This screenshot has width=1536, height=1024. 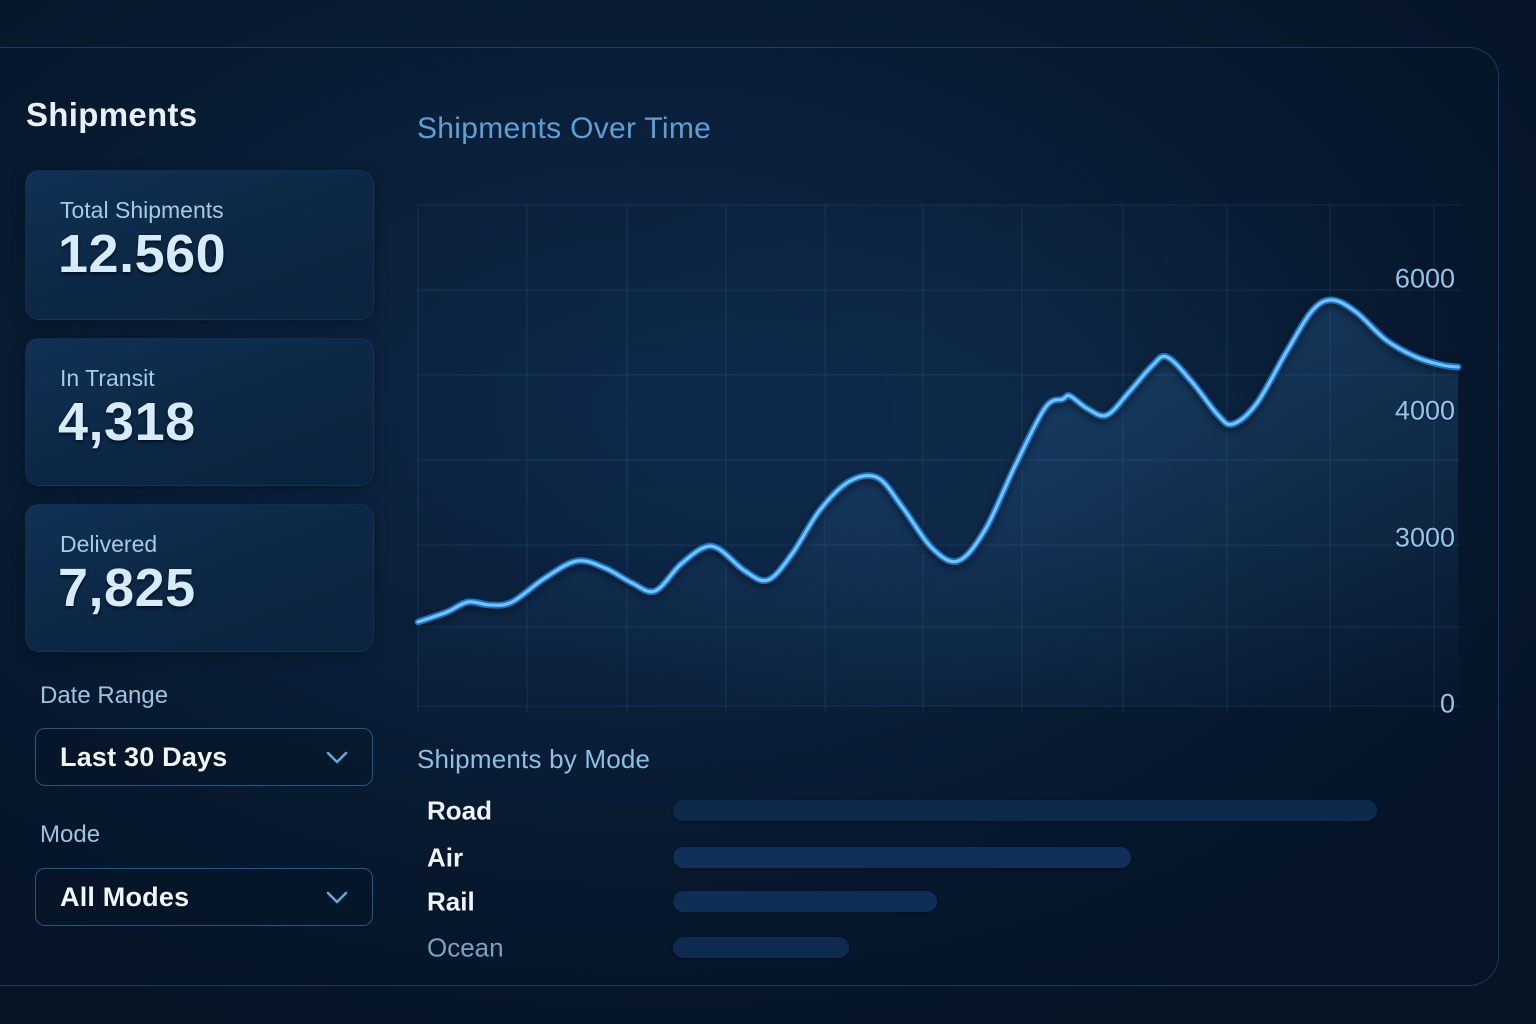 I want to click on mode-row-label-road: Road, so click(x=459, y=810).